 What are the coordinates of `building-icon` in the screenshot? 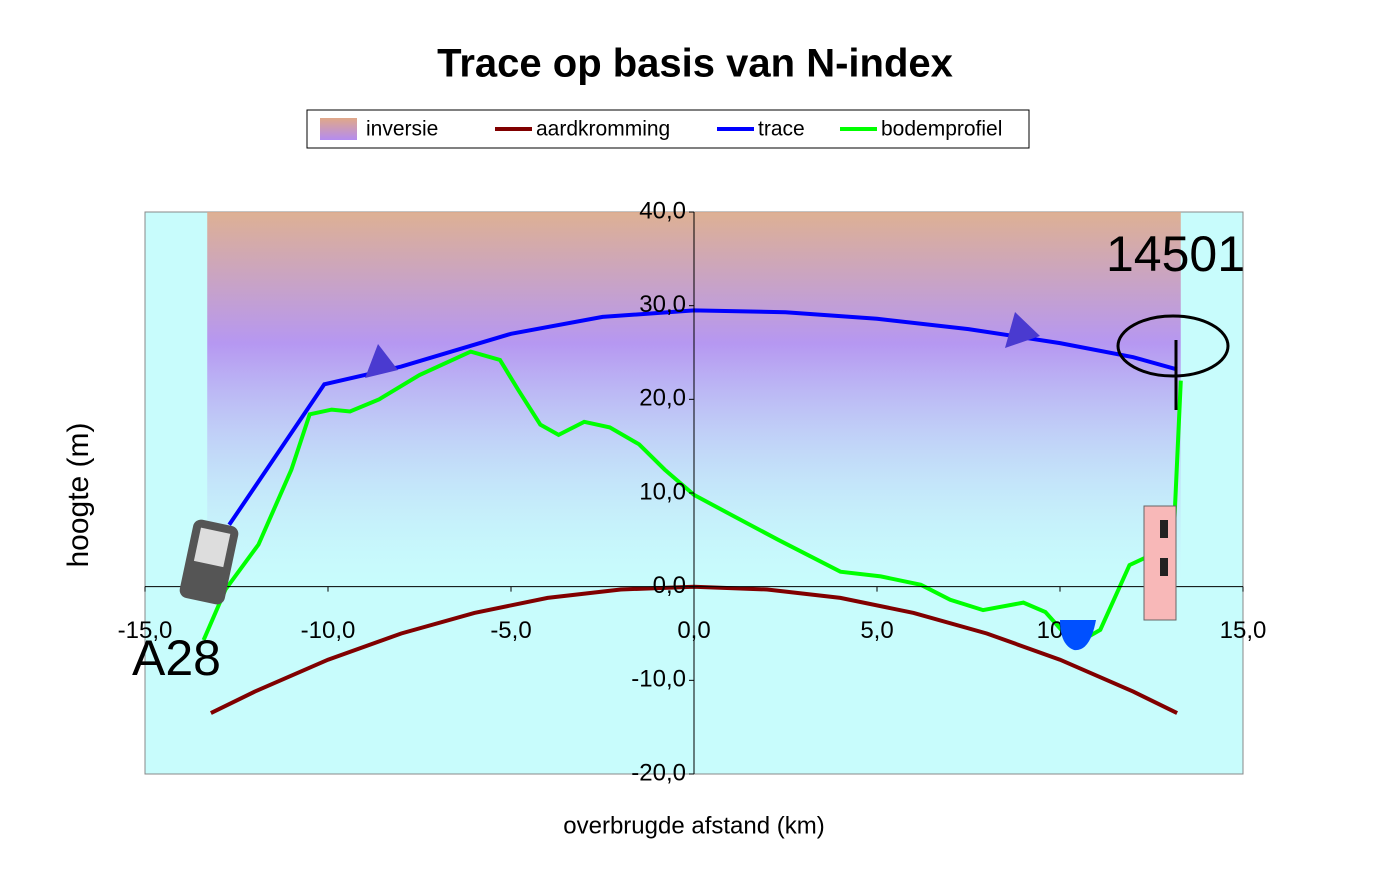 It's located at (1160, 563).